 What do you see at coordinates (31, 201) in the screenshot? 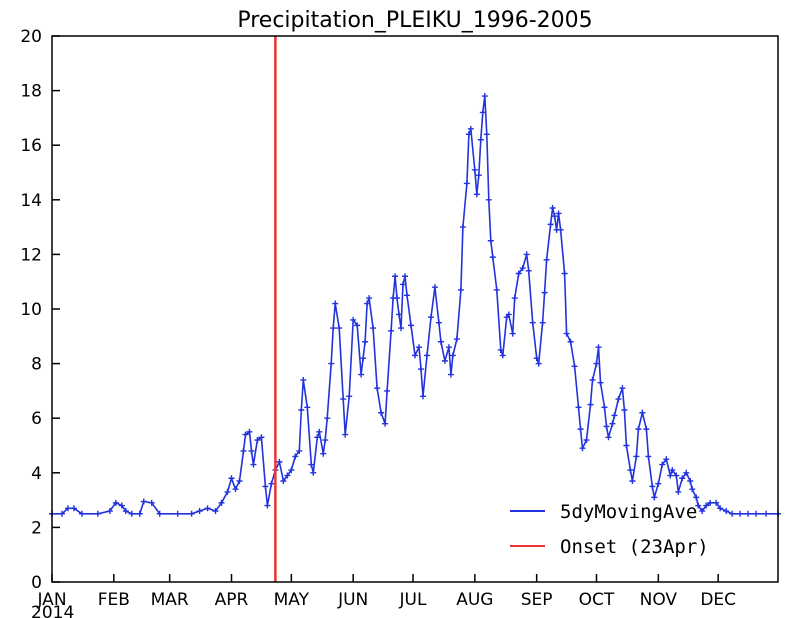
I see `y-tick-label: 14` at bounding box center [31, 201].